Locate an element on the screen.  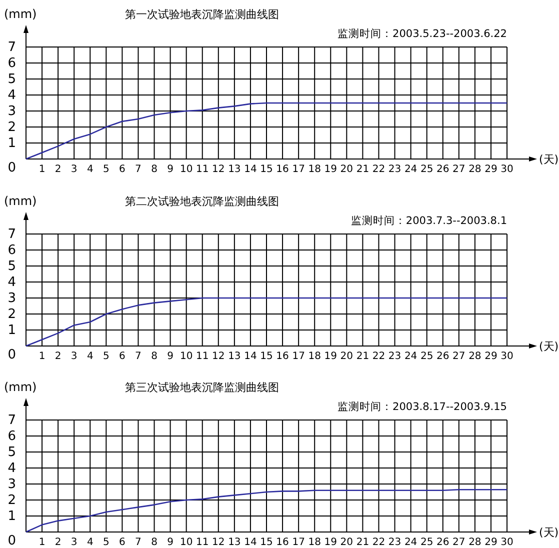
x-tick-label: 10 is located at coordinates (186, 542).